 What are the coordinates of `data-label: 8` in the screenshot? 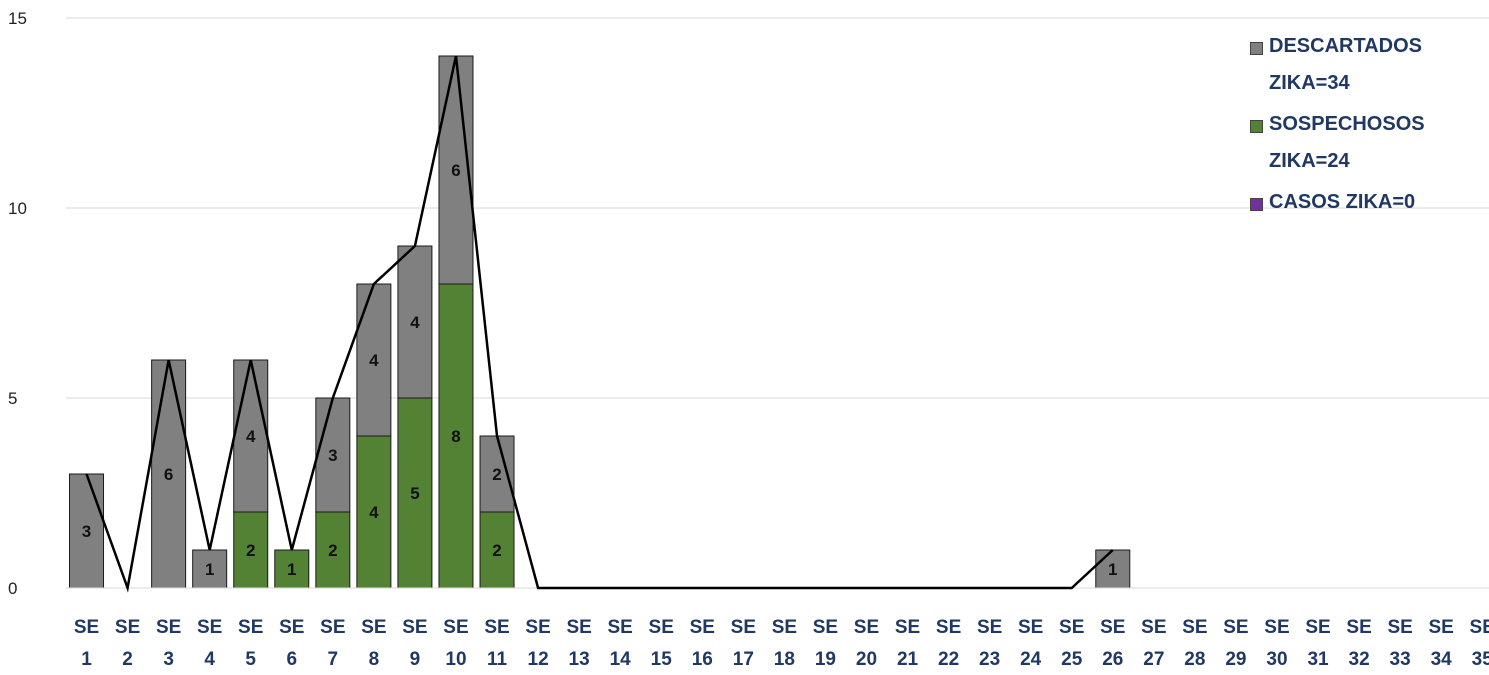 It's located at (455, 436).